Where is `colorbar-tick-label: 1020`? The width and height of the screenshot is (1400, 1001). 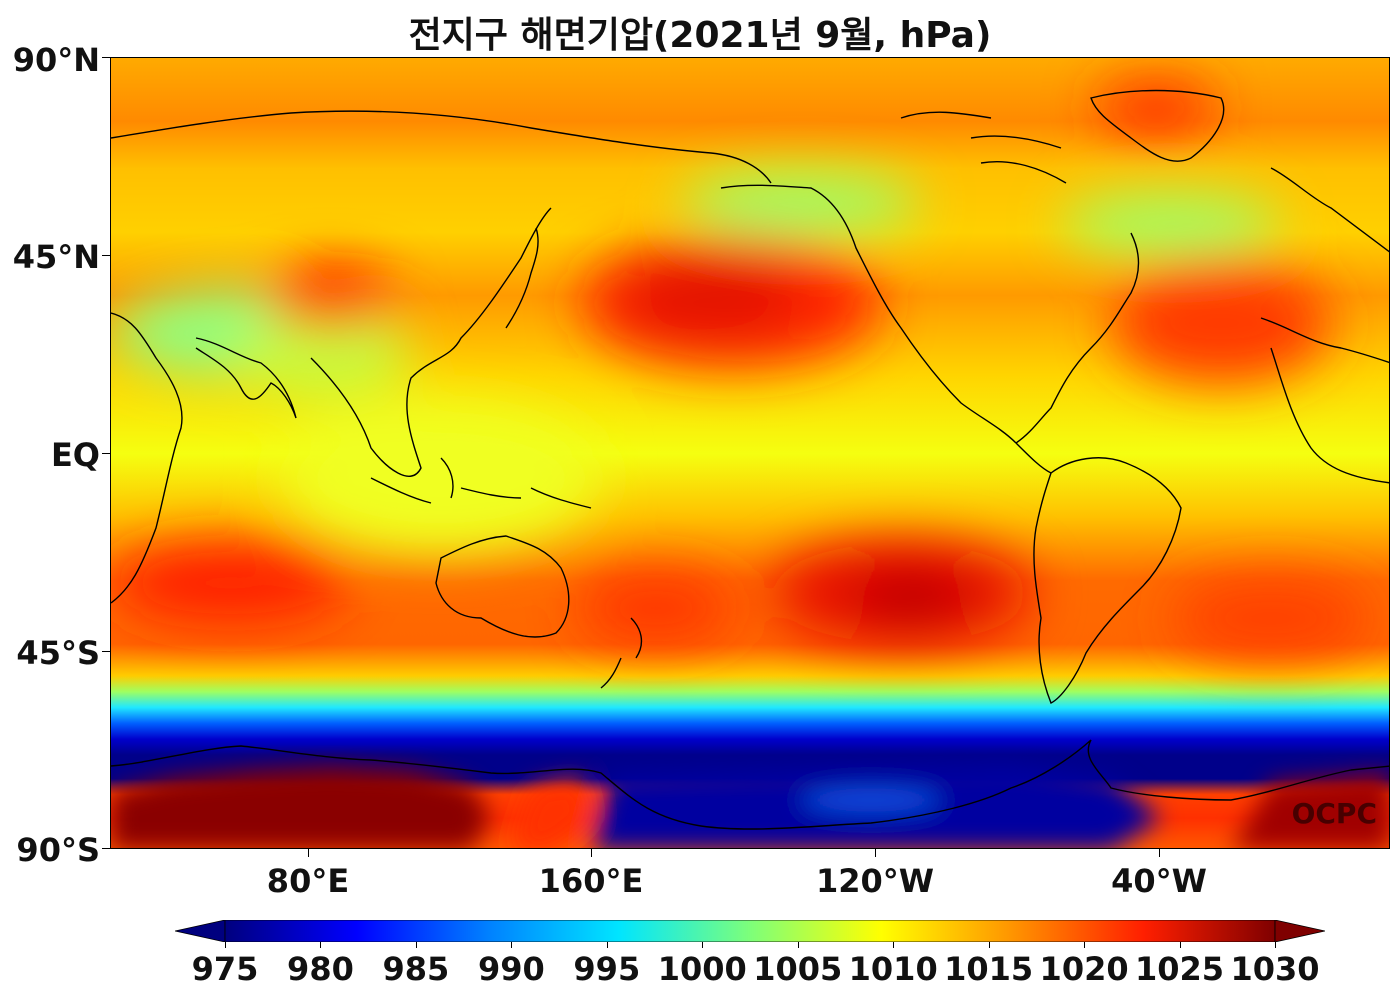
colorbar-tick-label: 1020 is located at coordinates (1084, 969).